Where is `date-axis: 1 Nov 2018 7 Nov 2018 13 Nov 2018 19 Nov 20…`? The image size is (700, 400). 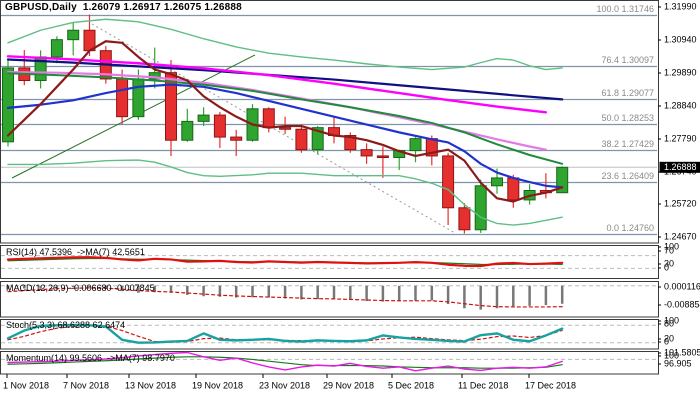
date-axis: 1 Nov 2018 7 Nov 2018 13 Nov 2018 19 Nov 20… is located at coordinates (289, 382).